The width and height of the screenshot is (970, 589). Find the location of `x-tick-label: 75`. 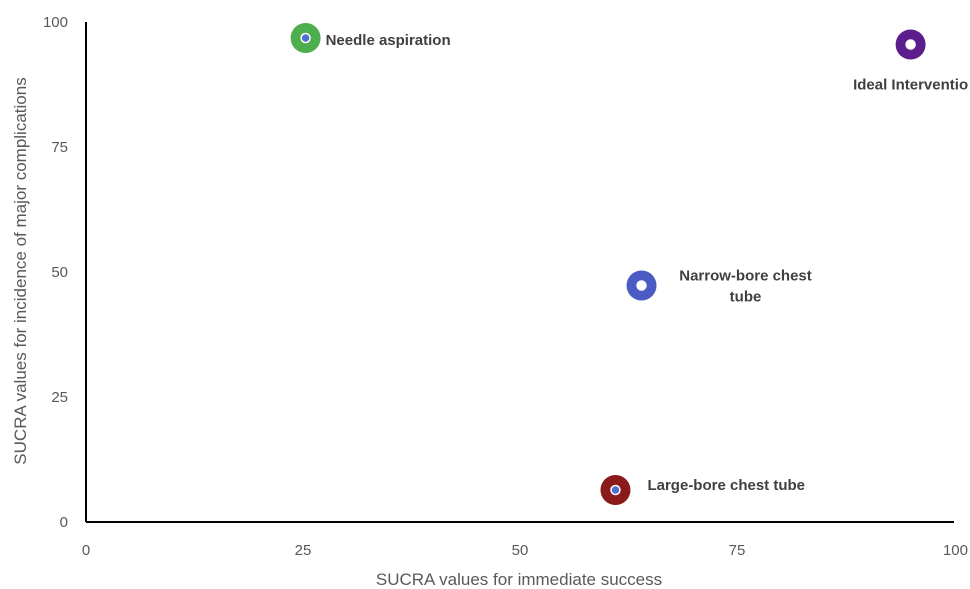

x-tick-label: 75 is located at coordinates (737, 550).